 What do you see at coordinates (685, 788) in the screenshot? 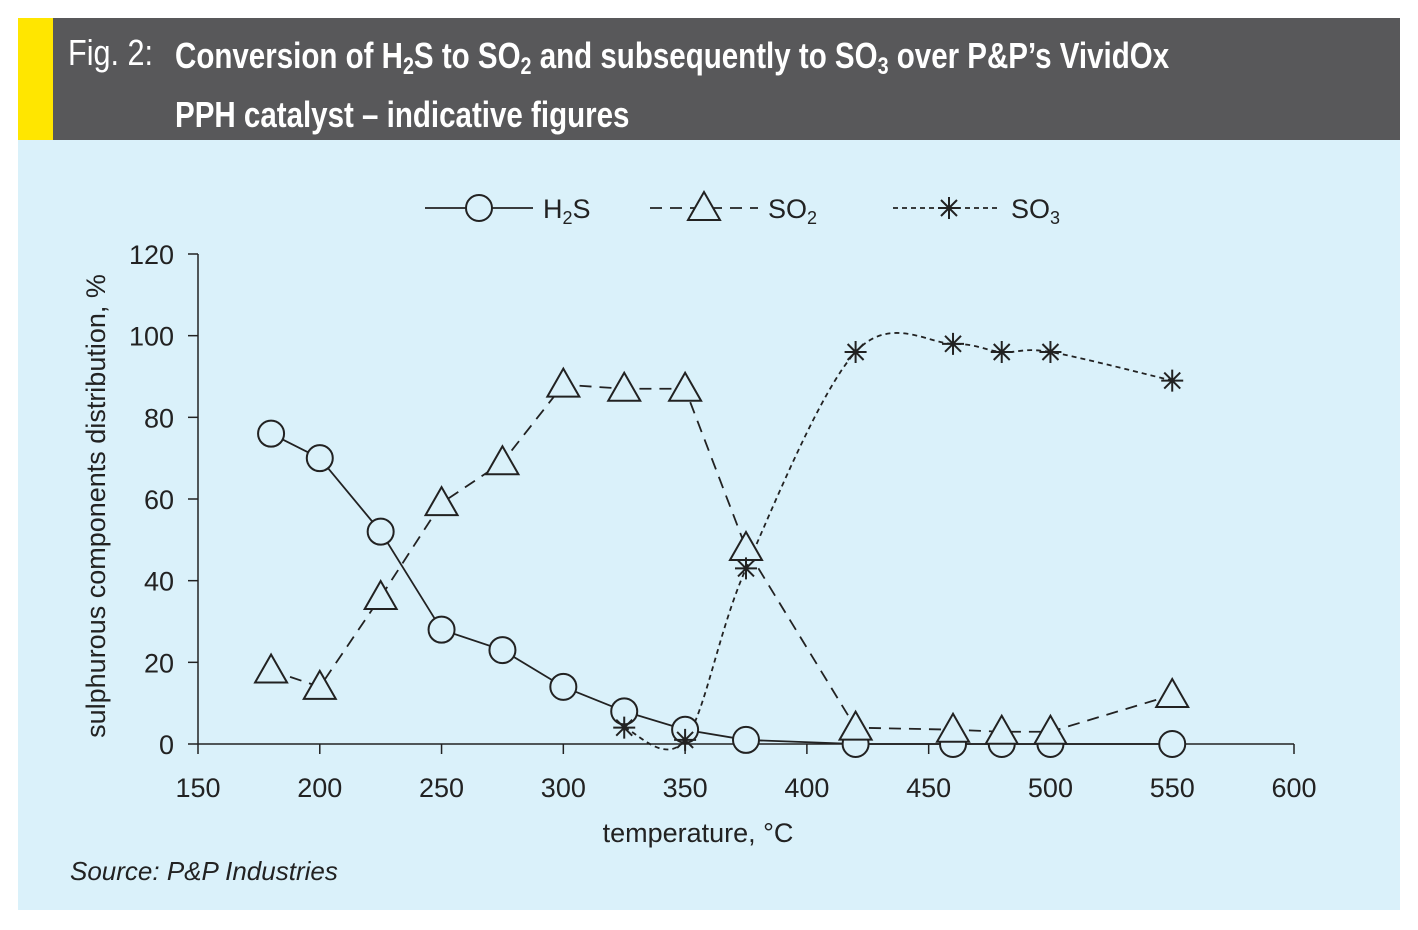
I see `x-tick-label: 350` at bounding box center [685, 788].